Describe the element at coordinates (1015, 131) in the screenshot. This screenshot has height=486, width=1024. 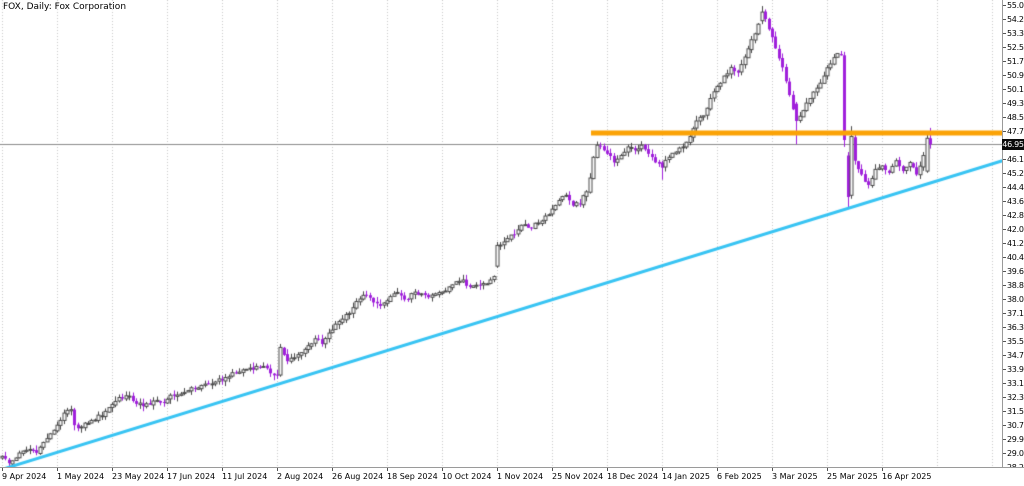
I see `price-axis-label: 47.72` at that location.